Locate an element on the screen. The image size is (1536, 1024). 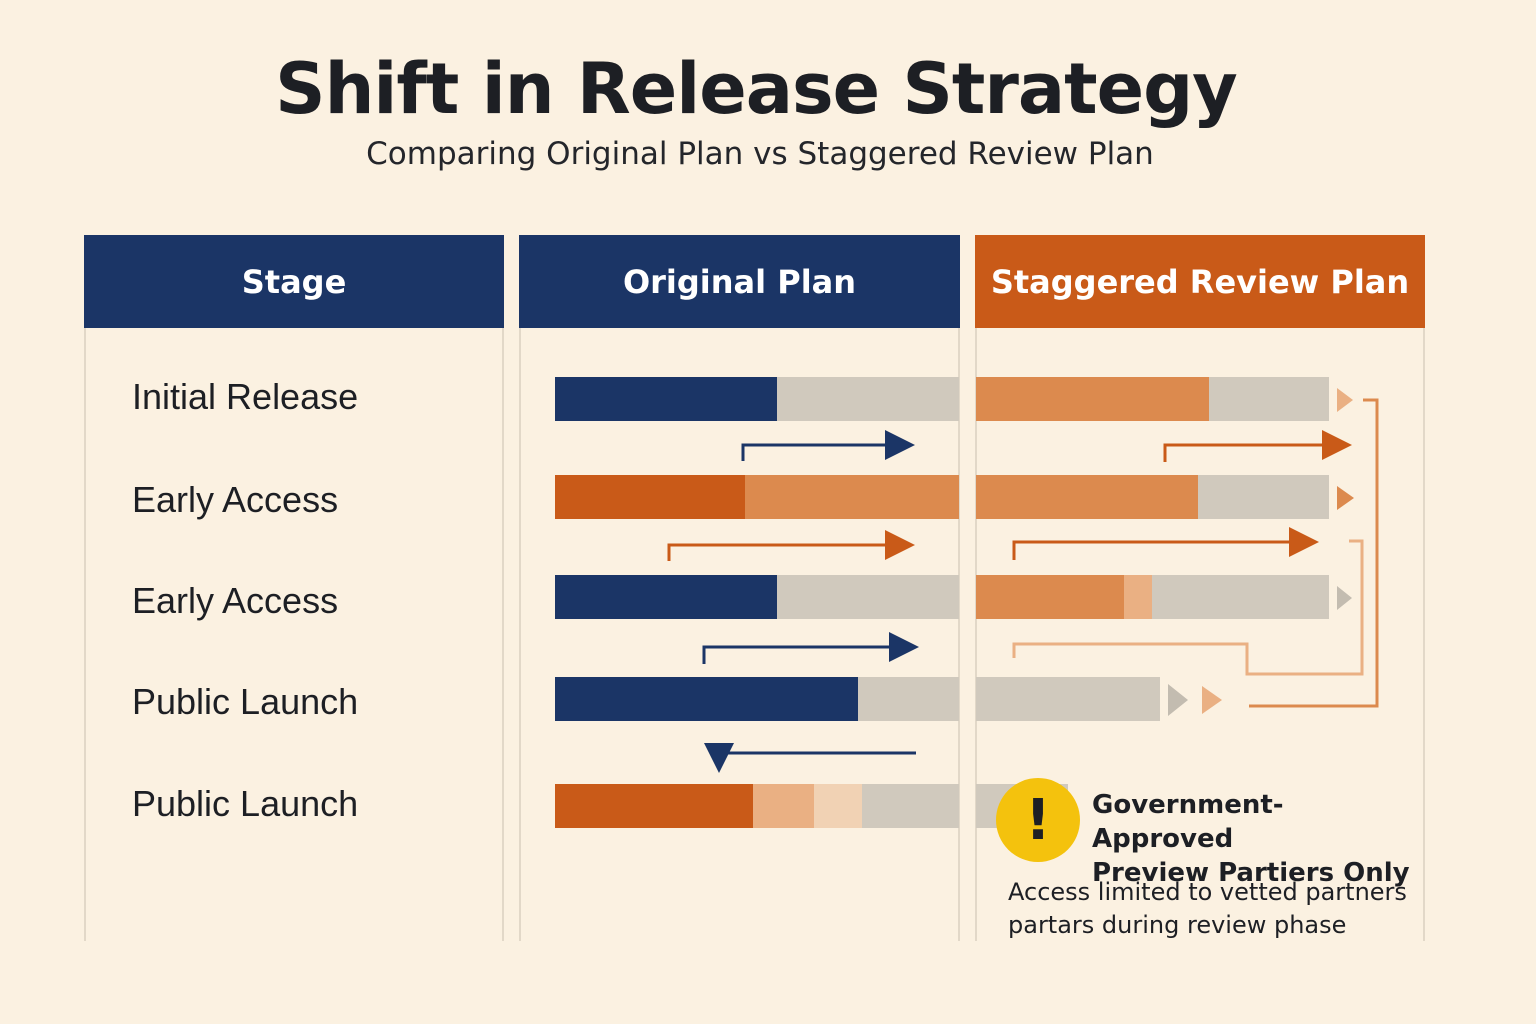
stage-label-initial-release: Initial Release is located at coordinates (245, 396).